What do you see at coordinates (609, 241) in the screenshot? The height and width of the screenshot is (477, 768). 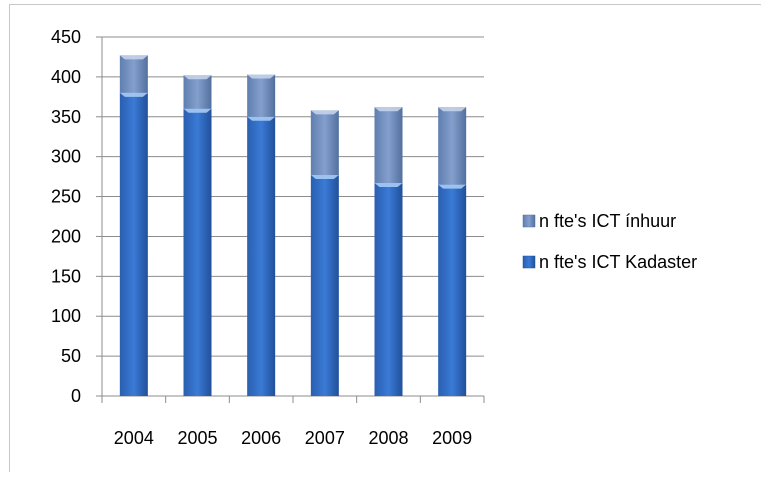 I see `legend: n fte's ICT ínhuur n fte's ICT Kadaster` at bounding box center [609, 241].